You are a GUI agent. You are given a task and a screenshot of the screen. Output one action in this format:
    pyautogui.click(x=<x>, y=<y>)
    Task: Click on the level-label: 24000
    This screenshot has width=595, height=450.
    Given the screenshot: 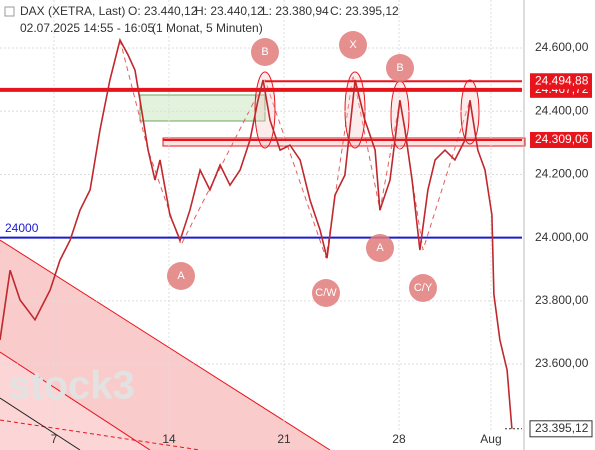 What is the action you would take?
    pyautogui.click(x=22, y=228)
    